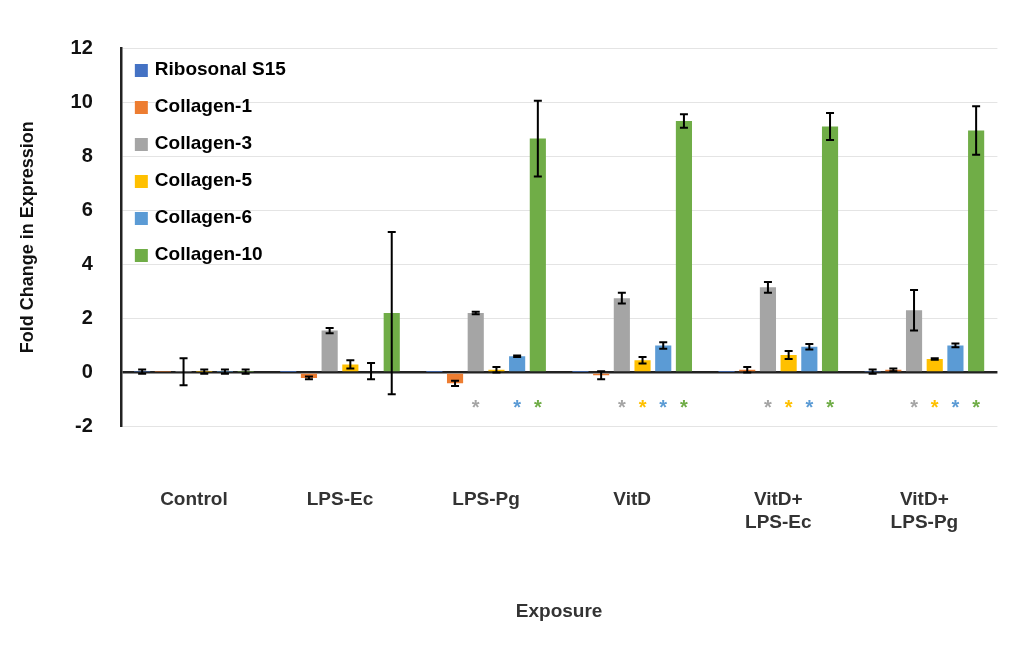  I want to click on y-tick-label: 4, so click(87, 262).